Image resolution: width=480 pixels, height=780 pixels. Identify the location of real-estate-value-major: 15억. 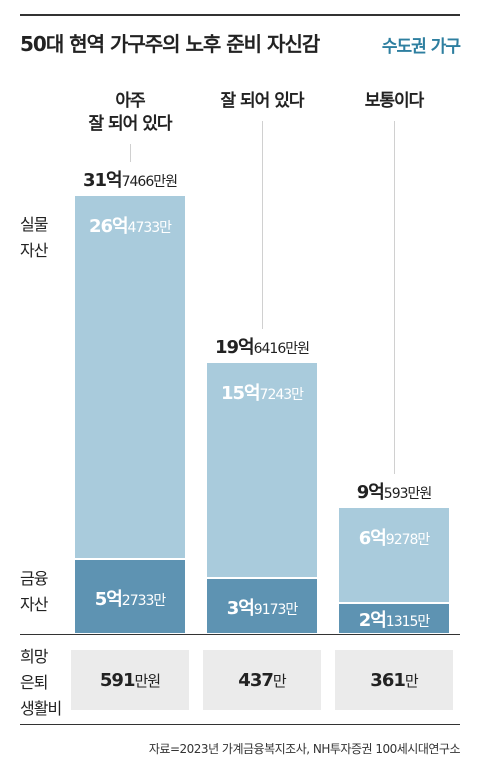
(240, 393).